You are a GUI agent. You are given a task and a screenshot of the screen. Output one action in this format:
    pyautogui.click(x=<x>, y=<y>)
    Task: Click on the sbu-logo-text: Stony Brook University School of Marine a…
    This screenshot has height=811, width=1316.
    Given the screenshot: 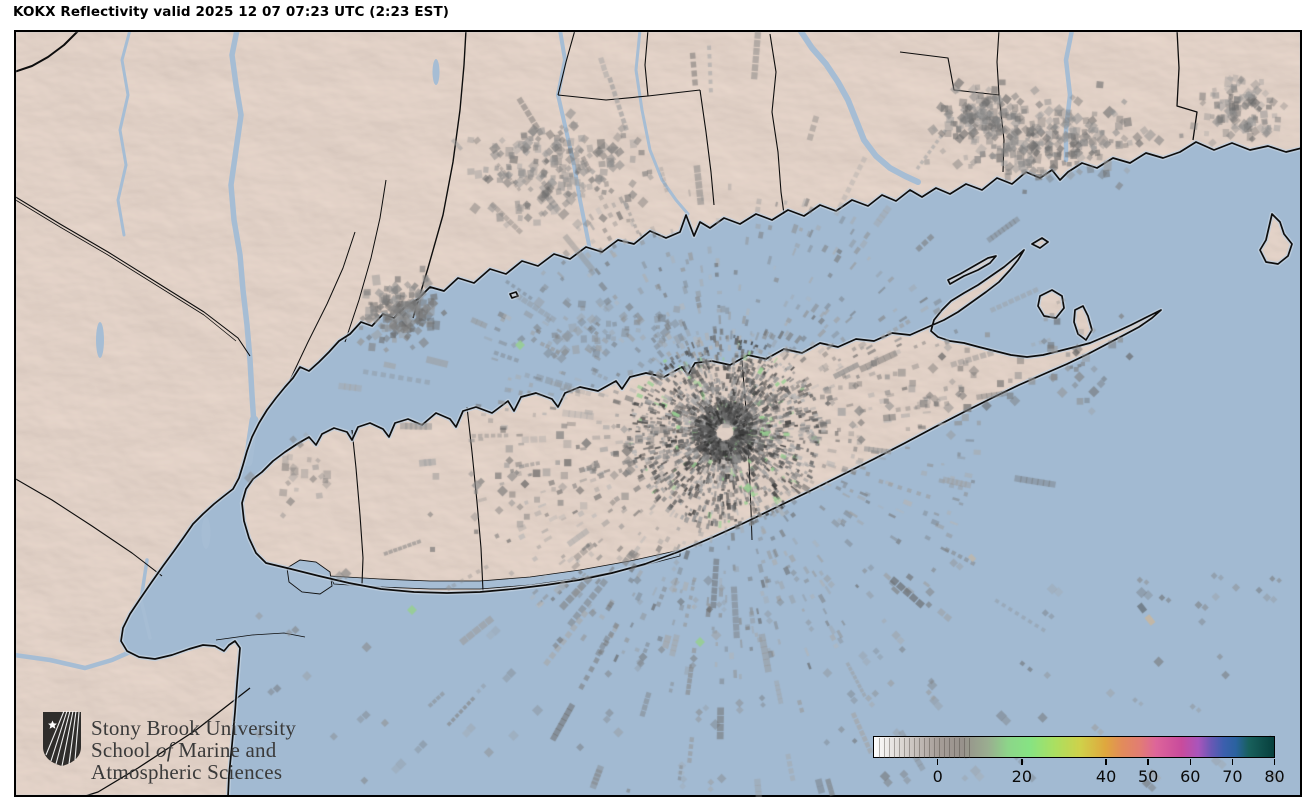 What is the action you would take?
    pyautogui.click(x=193, y=747)
    